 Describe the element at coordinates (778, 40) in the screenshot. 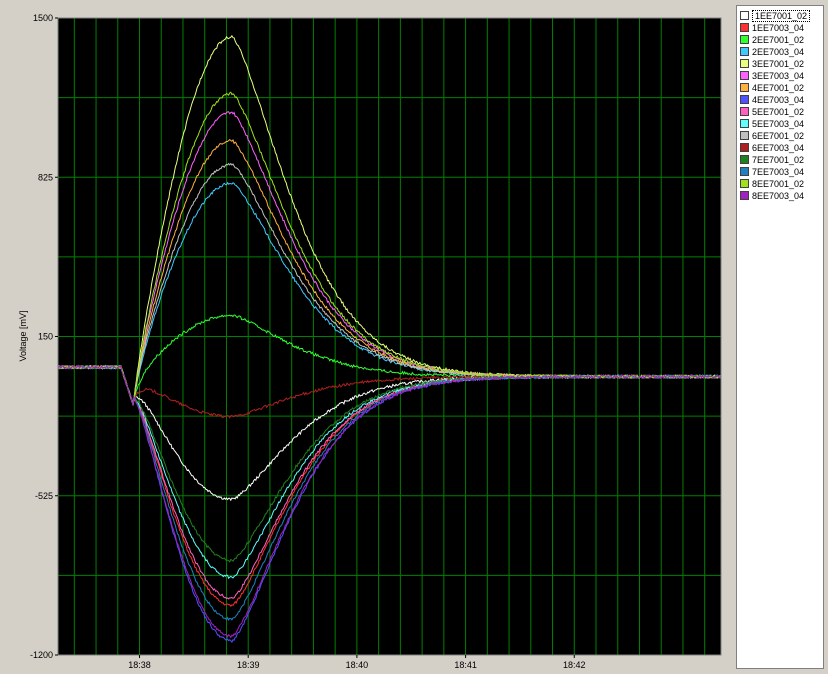

I see `legend-label: 2EE7001_02` at that location.